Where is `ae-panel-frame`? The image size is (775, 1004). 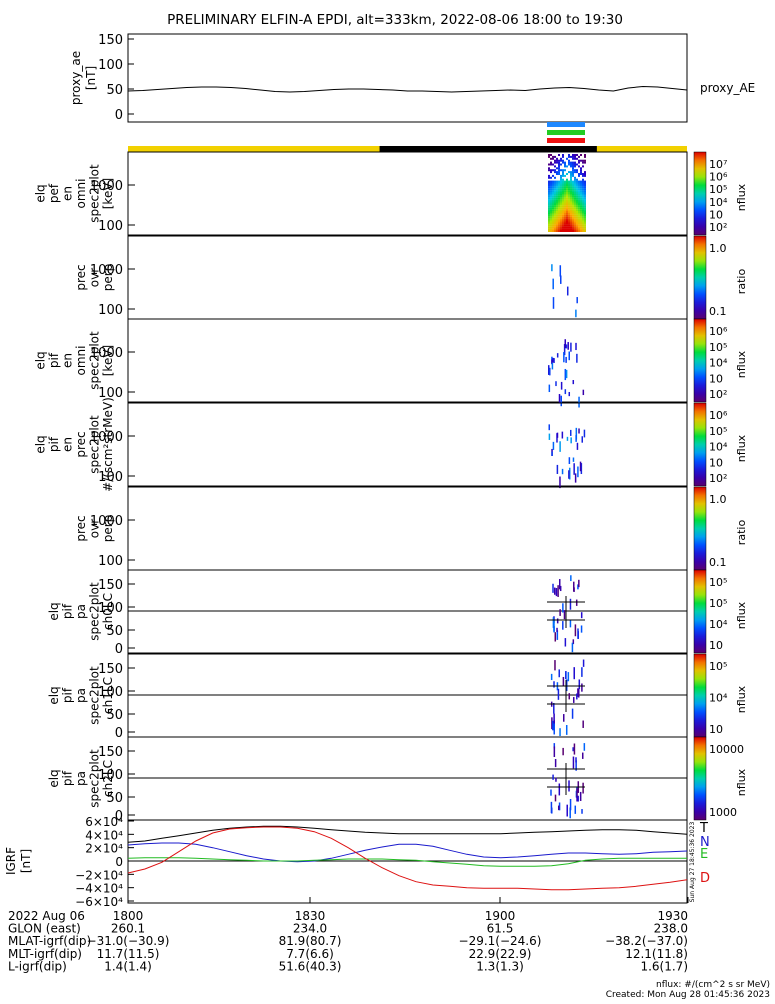 ae-panel-frame is located at coordinates (407, 78).